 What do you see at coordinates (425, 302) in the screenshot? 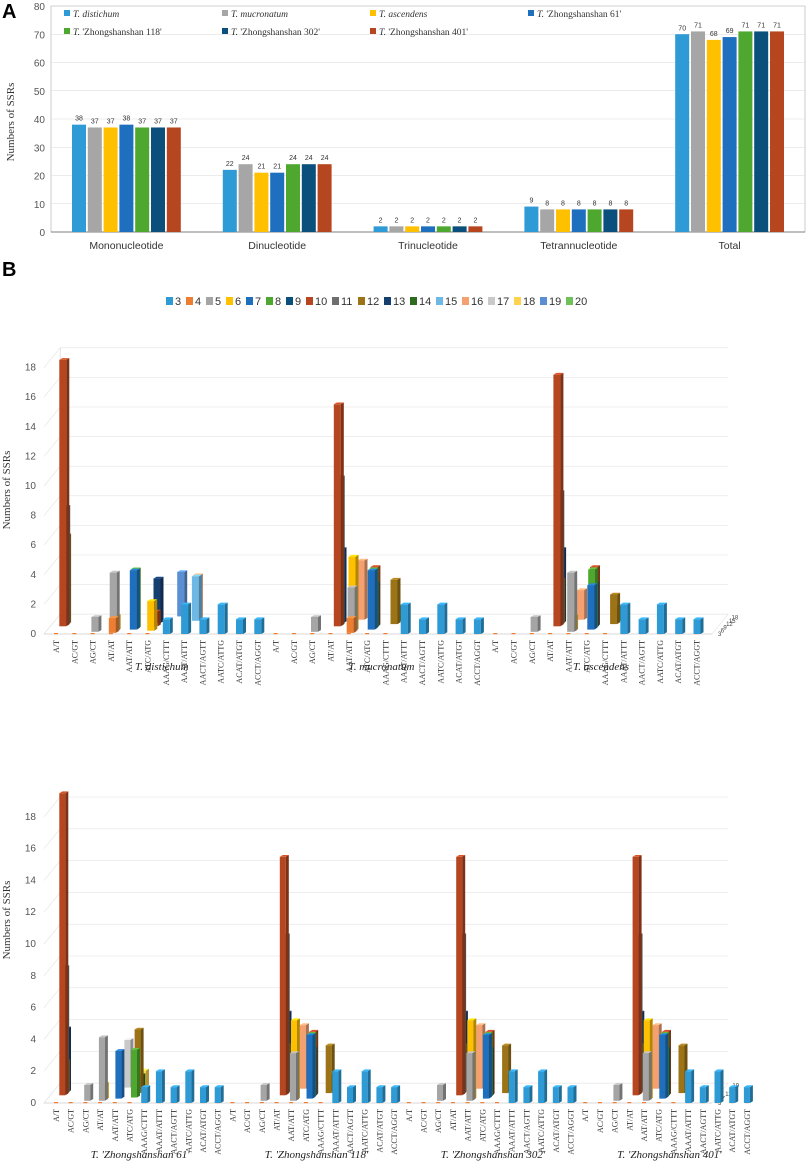
I see `legend-label: 14` at bounding box center [425, 302].